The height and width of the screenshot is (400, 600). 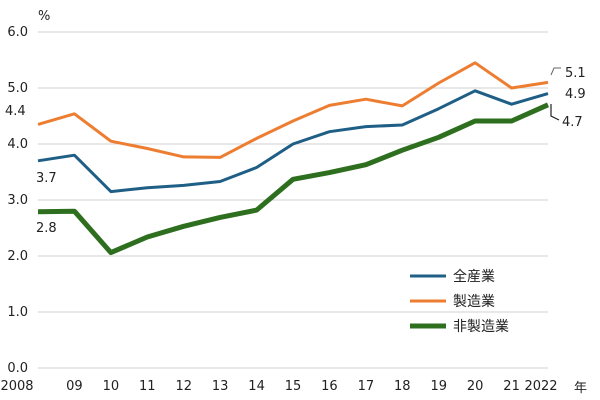 What do you see at coordinates (147, 386) in the screenshot?
I see `x-tick-label: 11` at bounding box center [147, 386].